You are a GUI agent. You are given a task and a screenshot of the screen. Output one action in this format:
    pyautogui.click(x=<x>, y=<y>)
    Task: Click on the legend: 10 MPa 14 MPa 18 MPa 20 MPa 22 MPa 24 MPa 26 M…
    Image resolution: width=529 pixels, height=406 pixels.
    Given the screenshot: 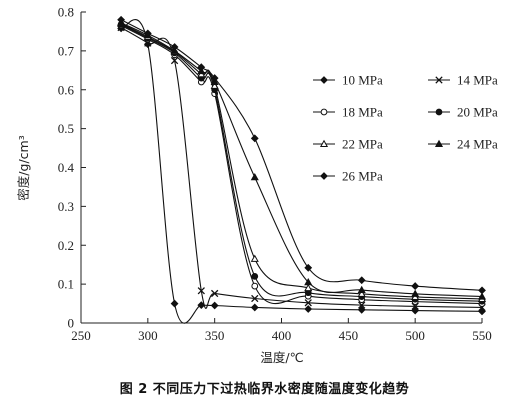 What is the action you would take?
    pyautogui.click(x=405, y=128)
    